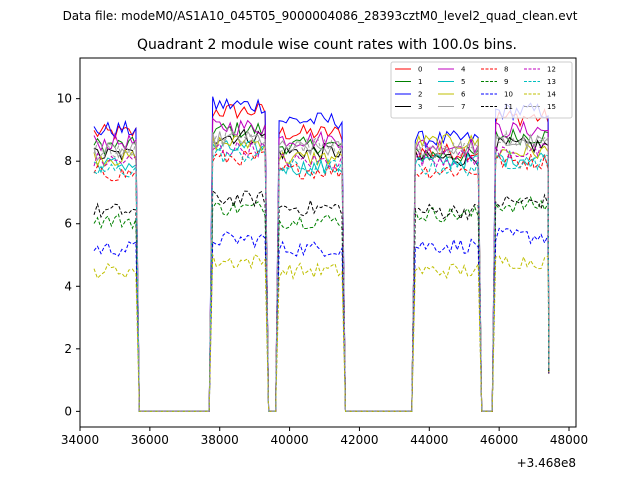 This screenshot has height=480, width=640. I want to click on x-tick-label: 48000, so click(569, 440).